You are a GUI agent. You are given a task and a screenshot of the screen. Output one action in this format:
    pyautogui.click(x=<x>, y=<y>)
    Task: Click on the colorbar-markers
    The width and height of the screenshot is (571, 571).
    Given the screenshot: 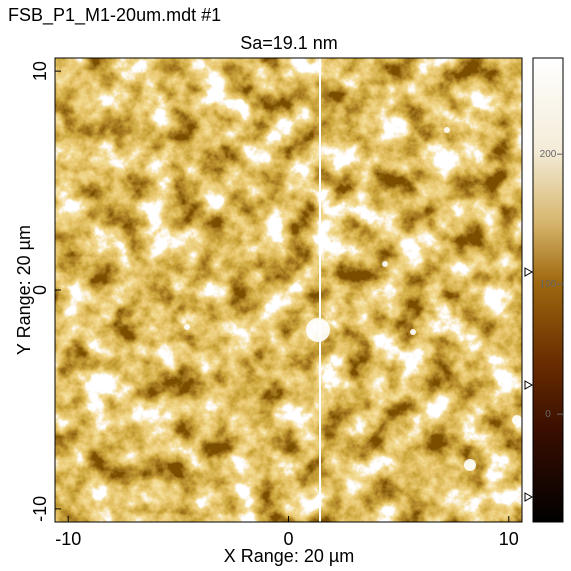 What is the action you would take?
    pyautogui.click(x=529, y=384)
    